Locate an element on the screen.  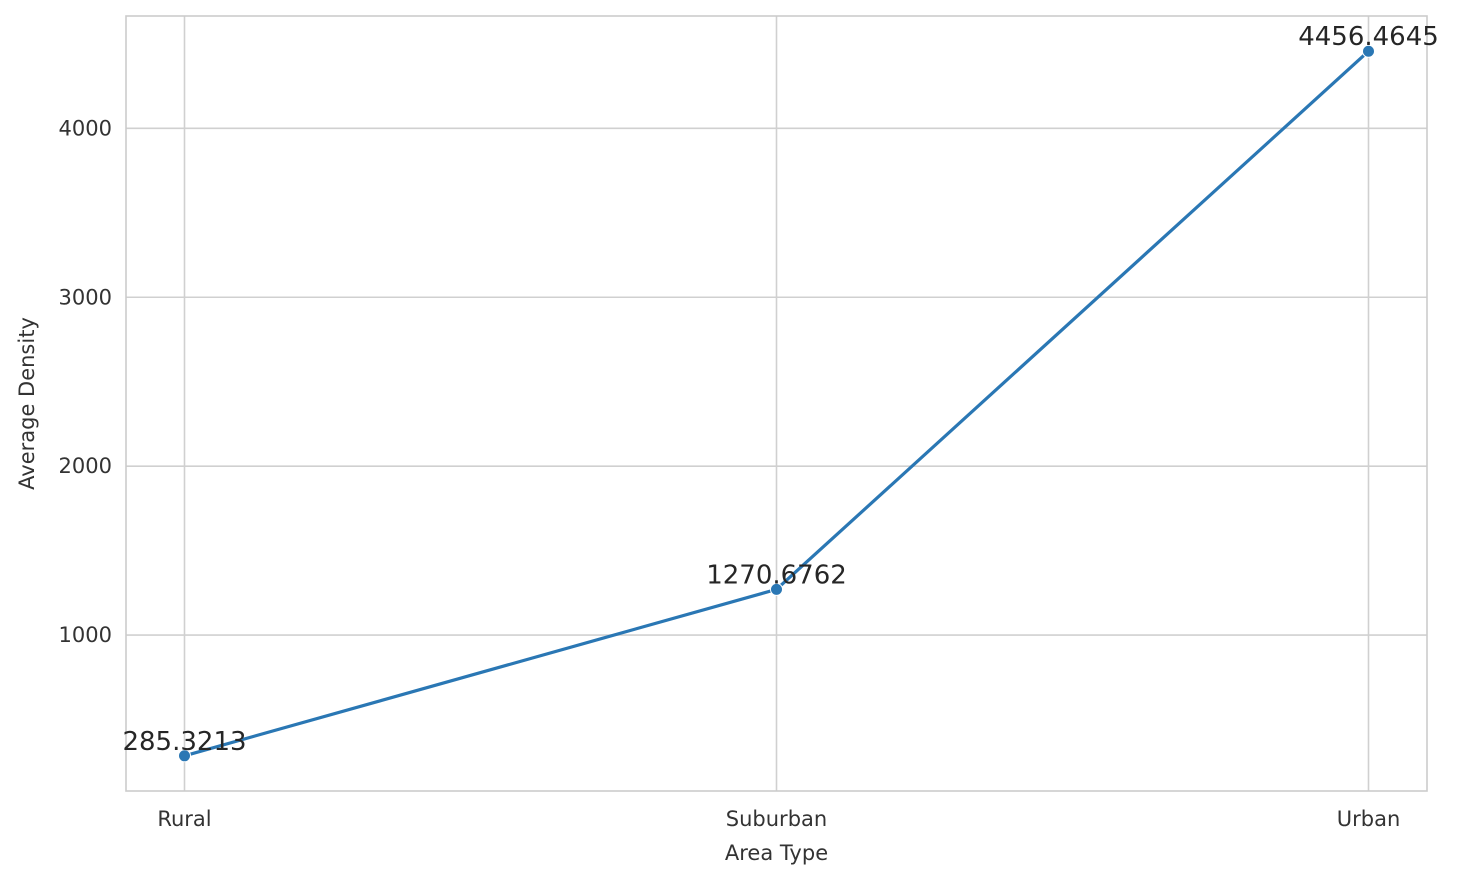
x-tick-label: Suburban is located at coordinates (776, 819).